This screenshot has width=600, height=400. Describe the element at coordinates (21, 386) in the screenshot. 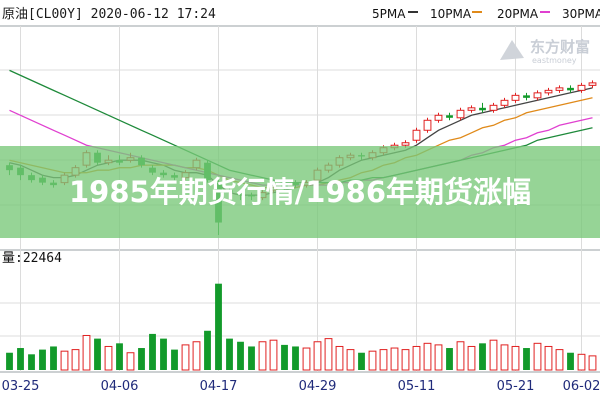

I see `x-tick-label: 03-25` at that location.